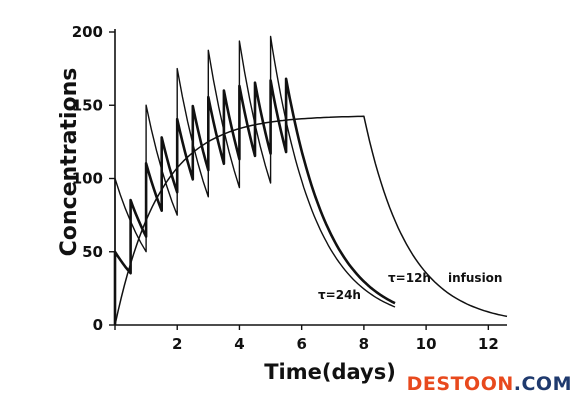 The image size is (588, 405). I want to click on x-tick-label: 8, so click(364, 344).